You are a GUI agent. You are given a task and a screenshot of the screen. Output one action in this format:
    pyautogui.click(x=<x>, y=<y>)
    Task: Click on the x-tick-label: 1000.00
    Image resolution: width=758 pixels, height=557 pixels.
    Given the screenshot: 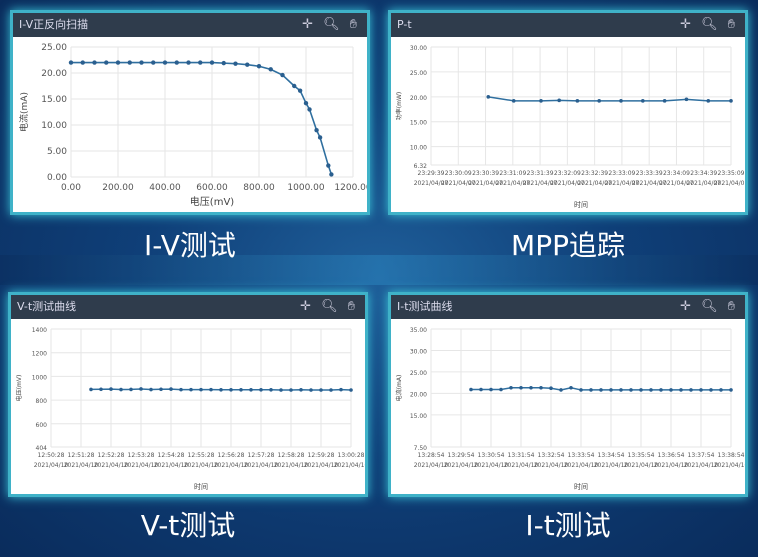 What is the action you would take?
    pyautogui.click(x=305, y=188)
    